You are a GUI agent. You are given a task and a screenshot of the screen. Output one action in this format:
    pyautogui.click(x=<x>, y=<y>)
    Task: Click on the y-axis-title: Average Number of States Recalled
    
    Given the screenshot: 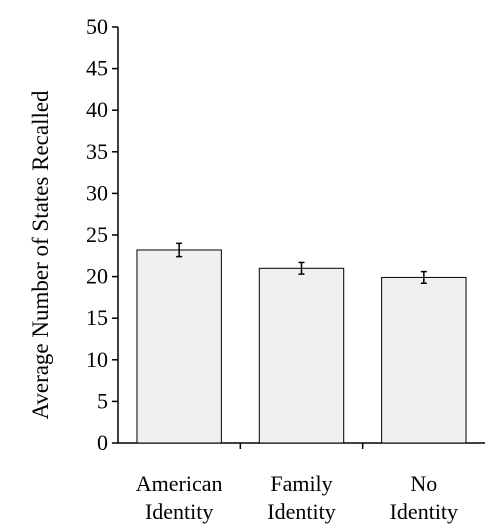 What is the action you would take?
    pyautogui.click(x=40, y=255)
    